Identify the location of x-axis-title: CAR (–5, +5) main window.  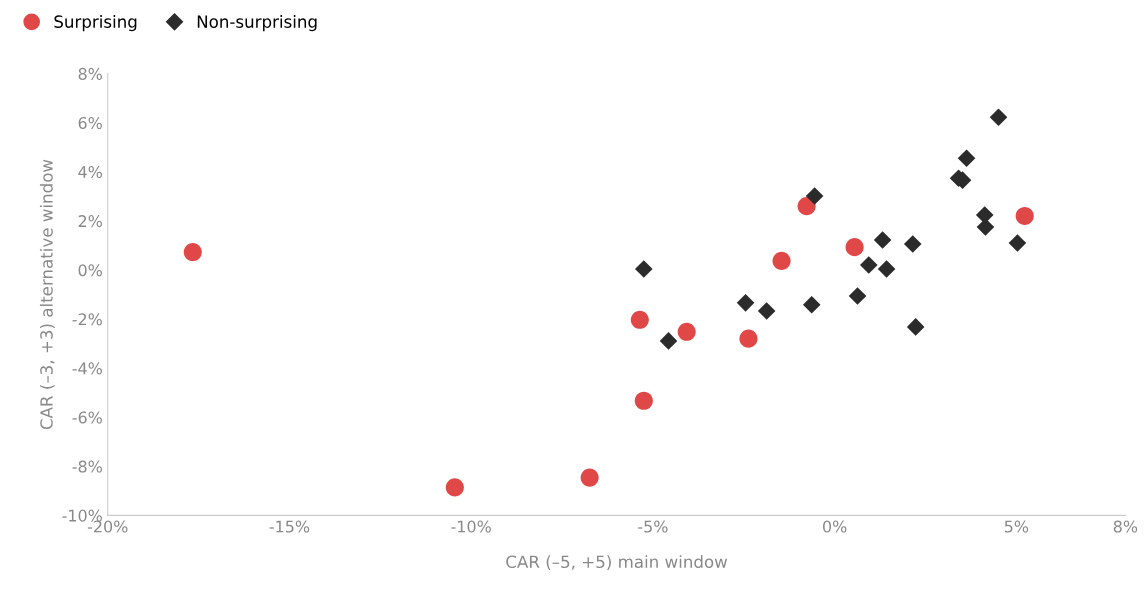
(617, 562).